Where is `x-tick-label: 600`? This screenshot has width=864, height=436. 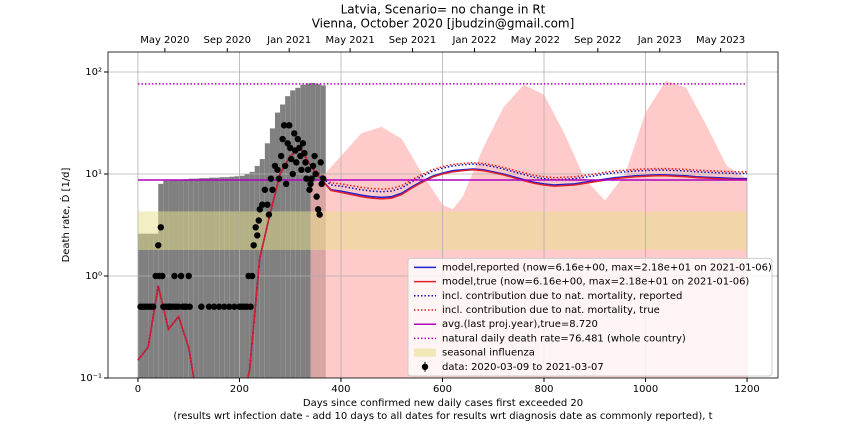
x-tick-label: 600 is located at coordinates (442, 389).